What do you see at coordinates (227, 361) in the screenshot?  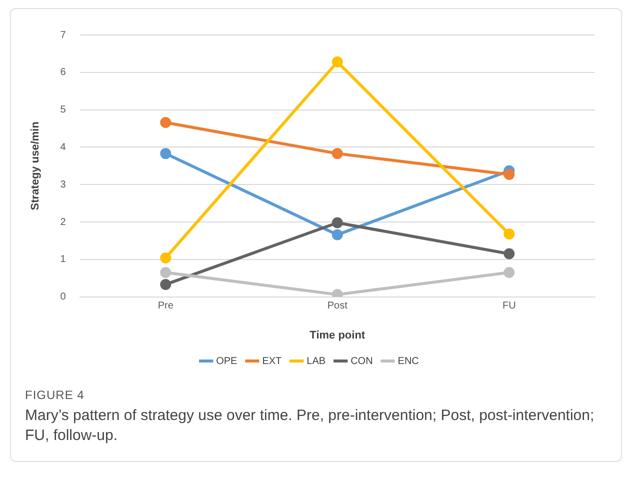 I see `legend-label: OPE` at bounding box center [227, 361].